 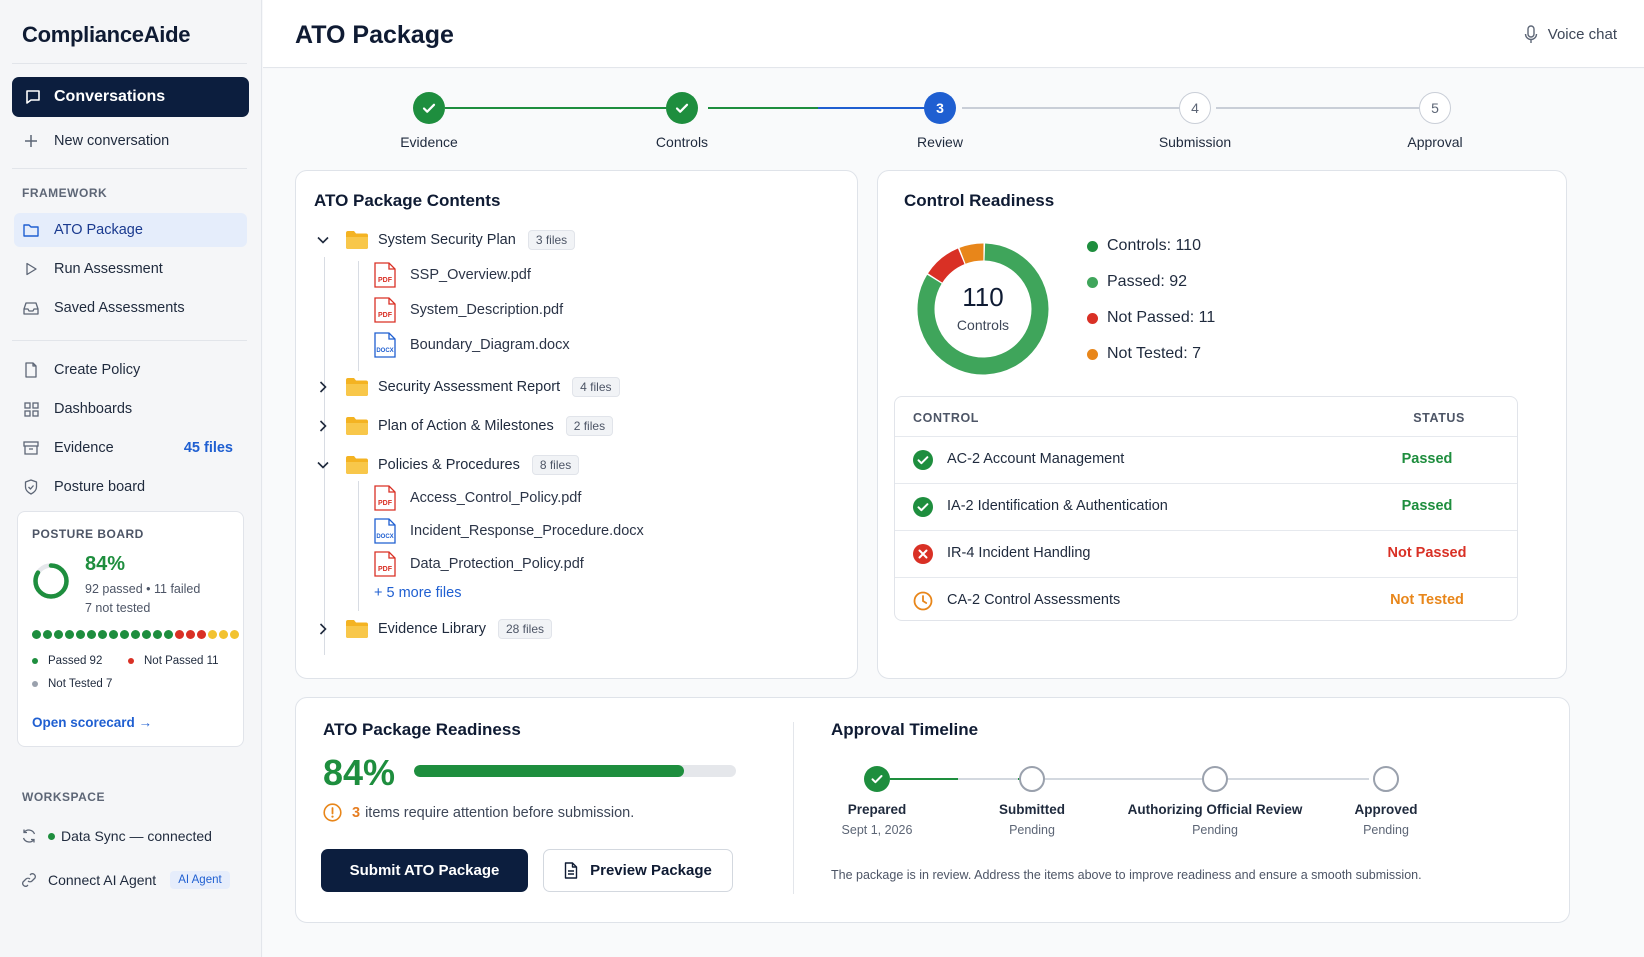 What do you see at coordinates (940, 108) in the screenshot?
I see `step-review-number: 3` at bounding box center [940, 108].